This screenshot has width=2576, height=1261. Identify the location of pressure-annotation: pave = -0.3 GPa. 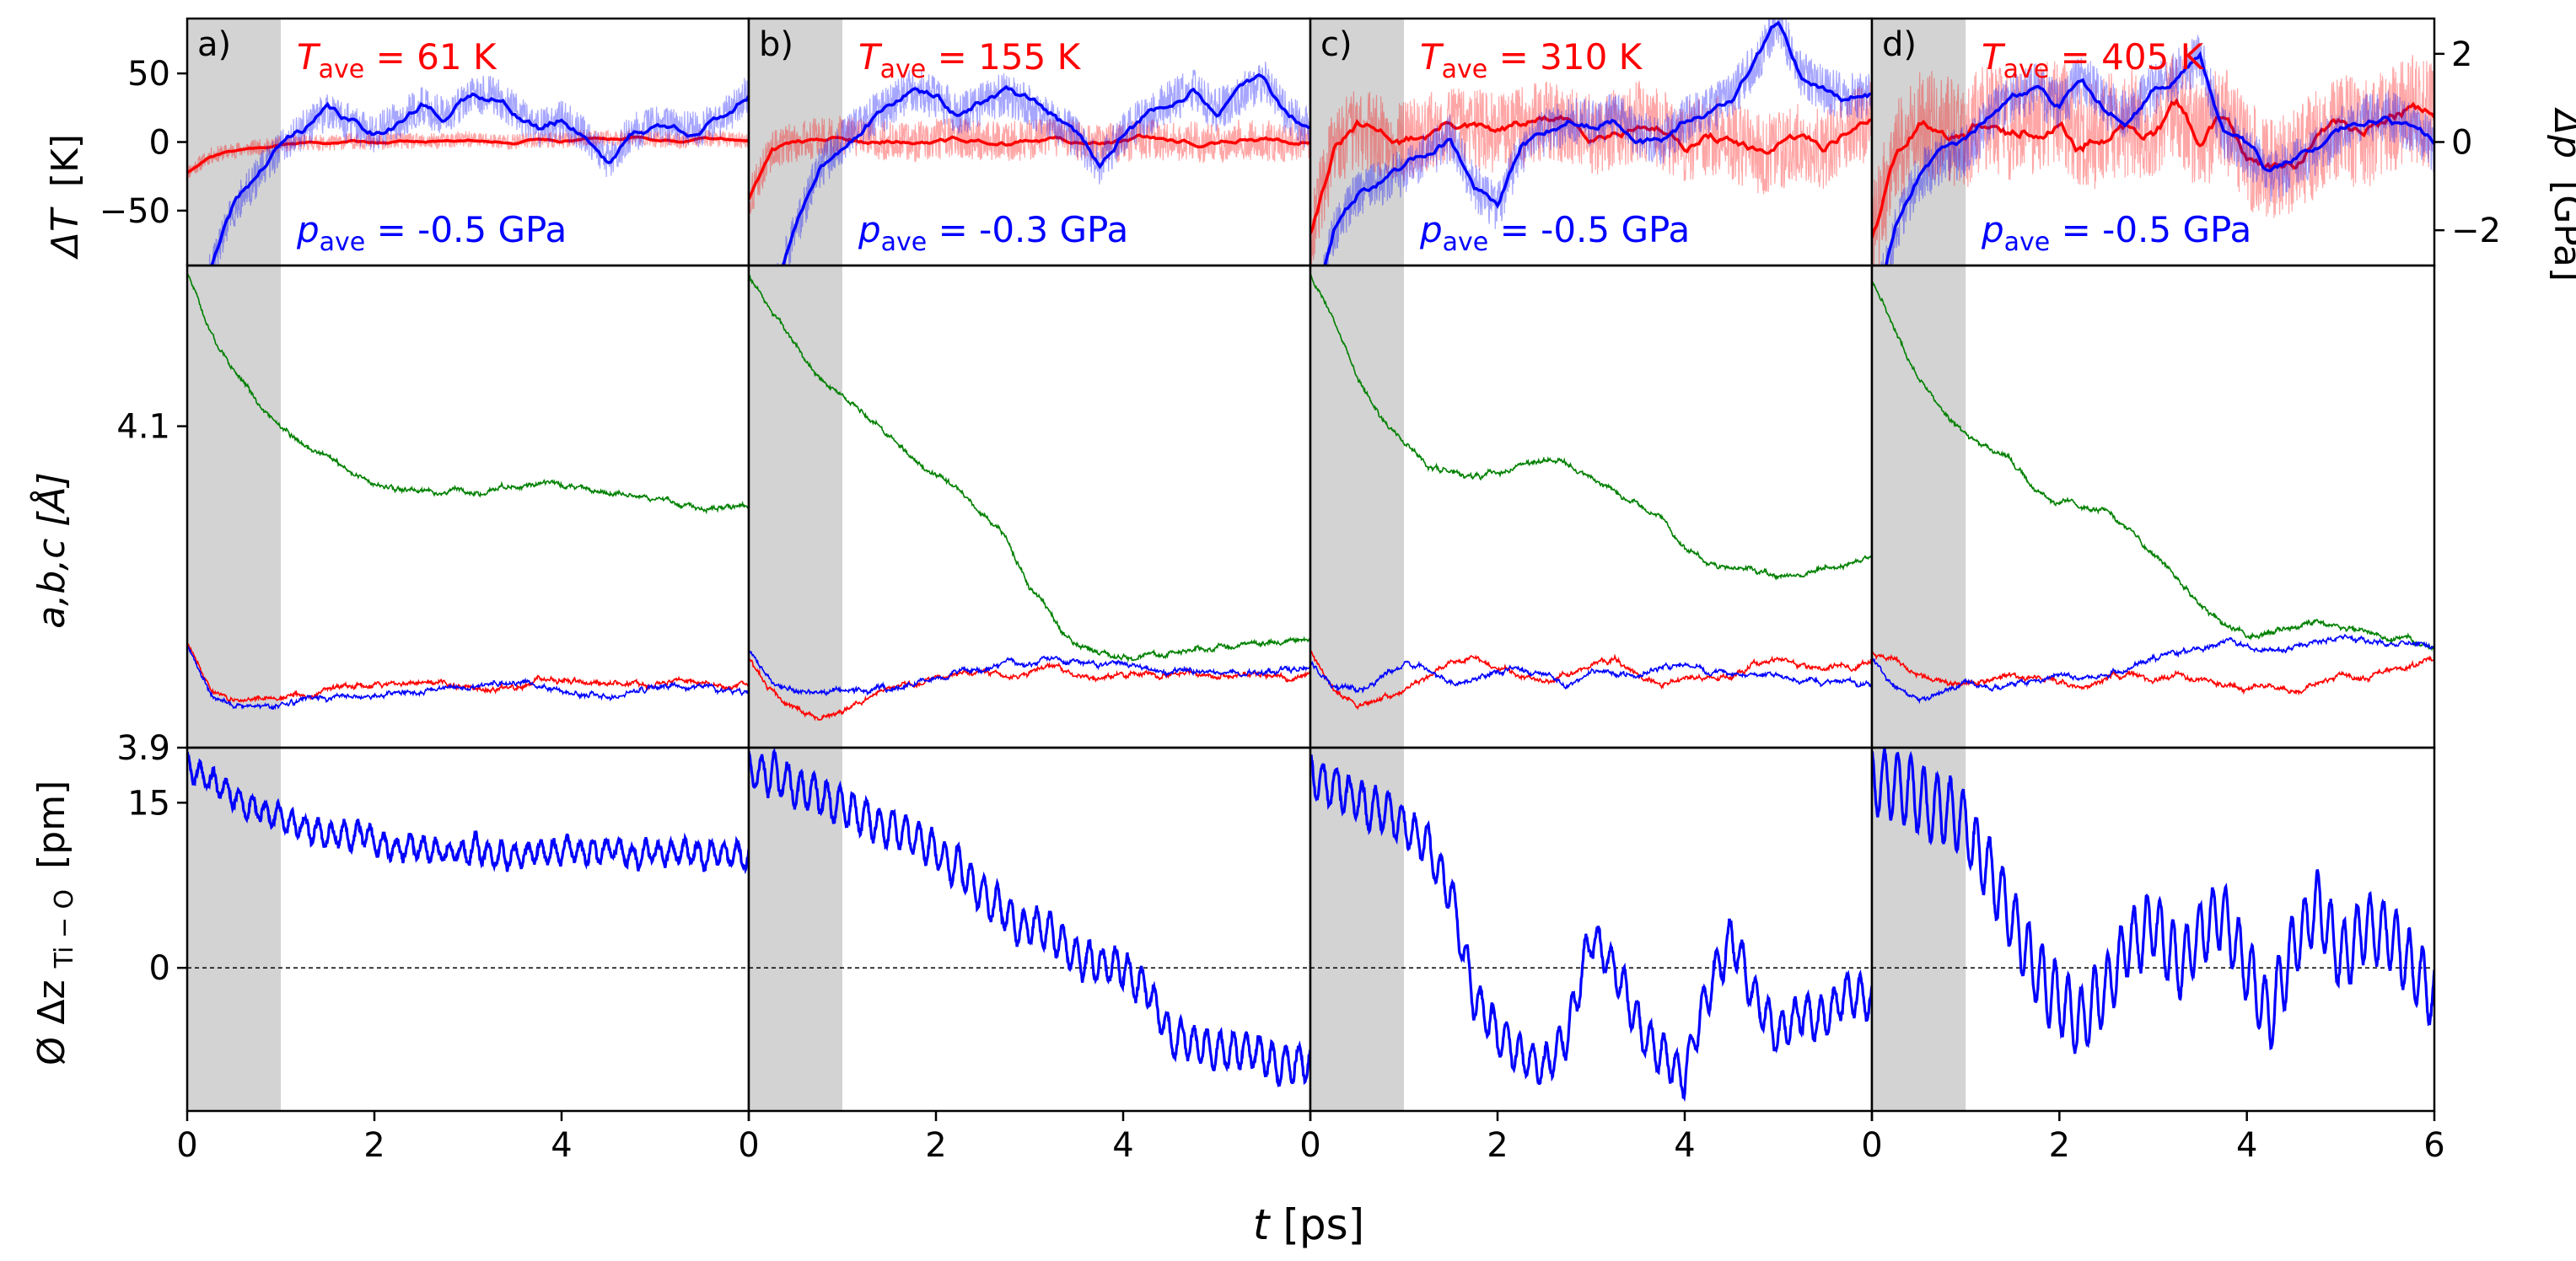
(993, 233).